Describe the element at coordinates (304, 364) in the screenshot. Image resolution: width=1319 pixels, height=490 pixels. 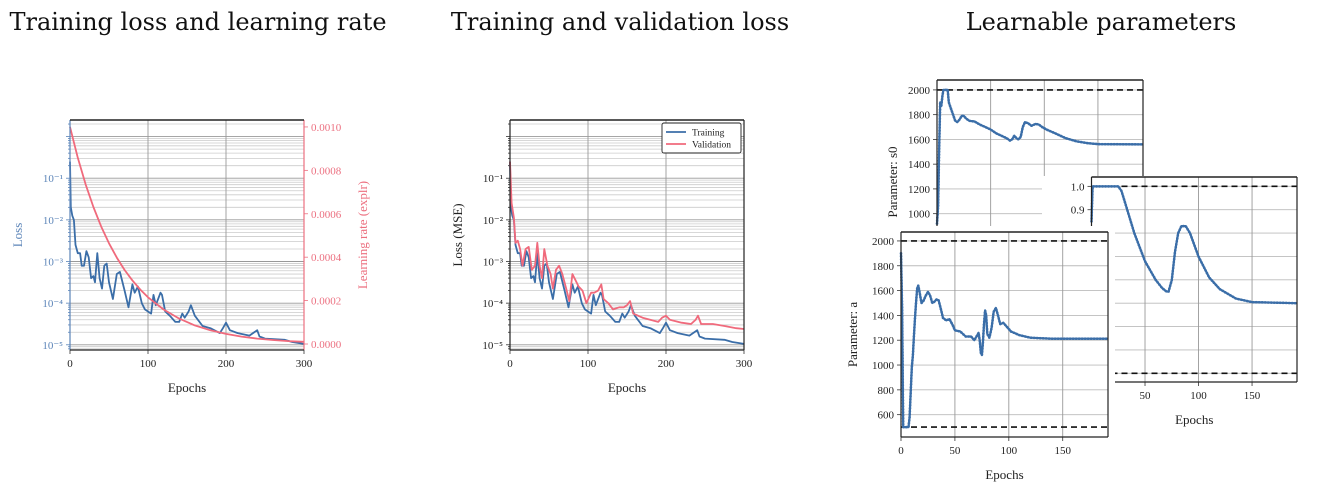
I see `x-tick-label: 300` at that location.